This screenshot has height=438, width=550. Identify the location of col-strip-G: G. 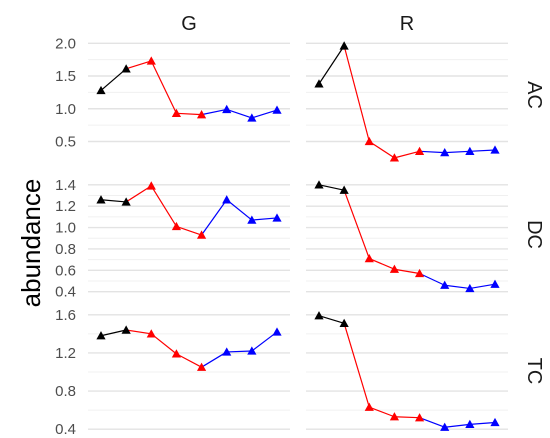
(189, 24).